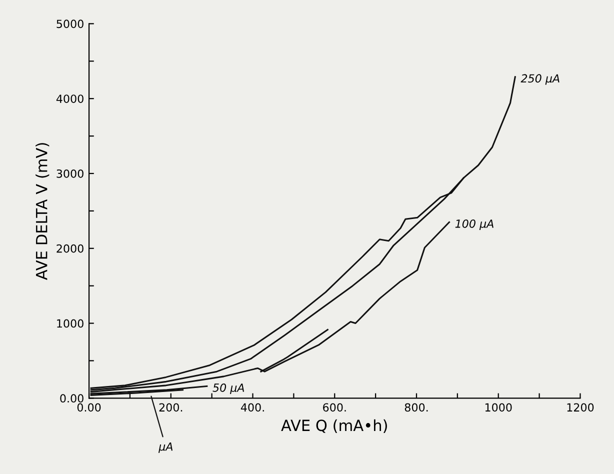 The image size is (614, 474). I want to click on x-axis-title: AVE Q (mA•h), so click(334, 426).